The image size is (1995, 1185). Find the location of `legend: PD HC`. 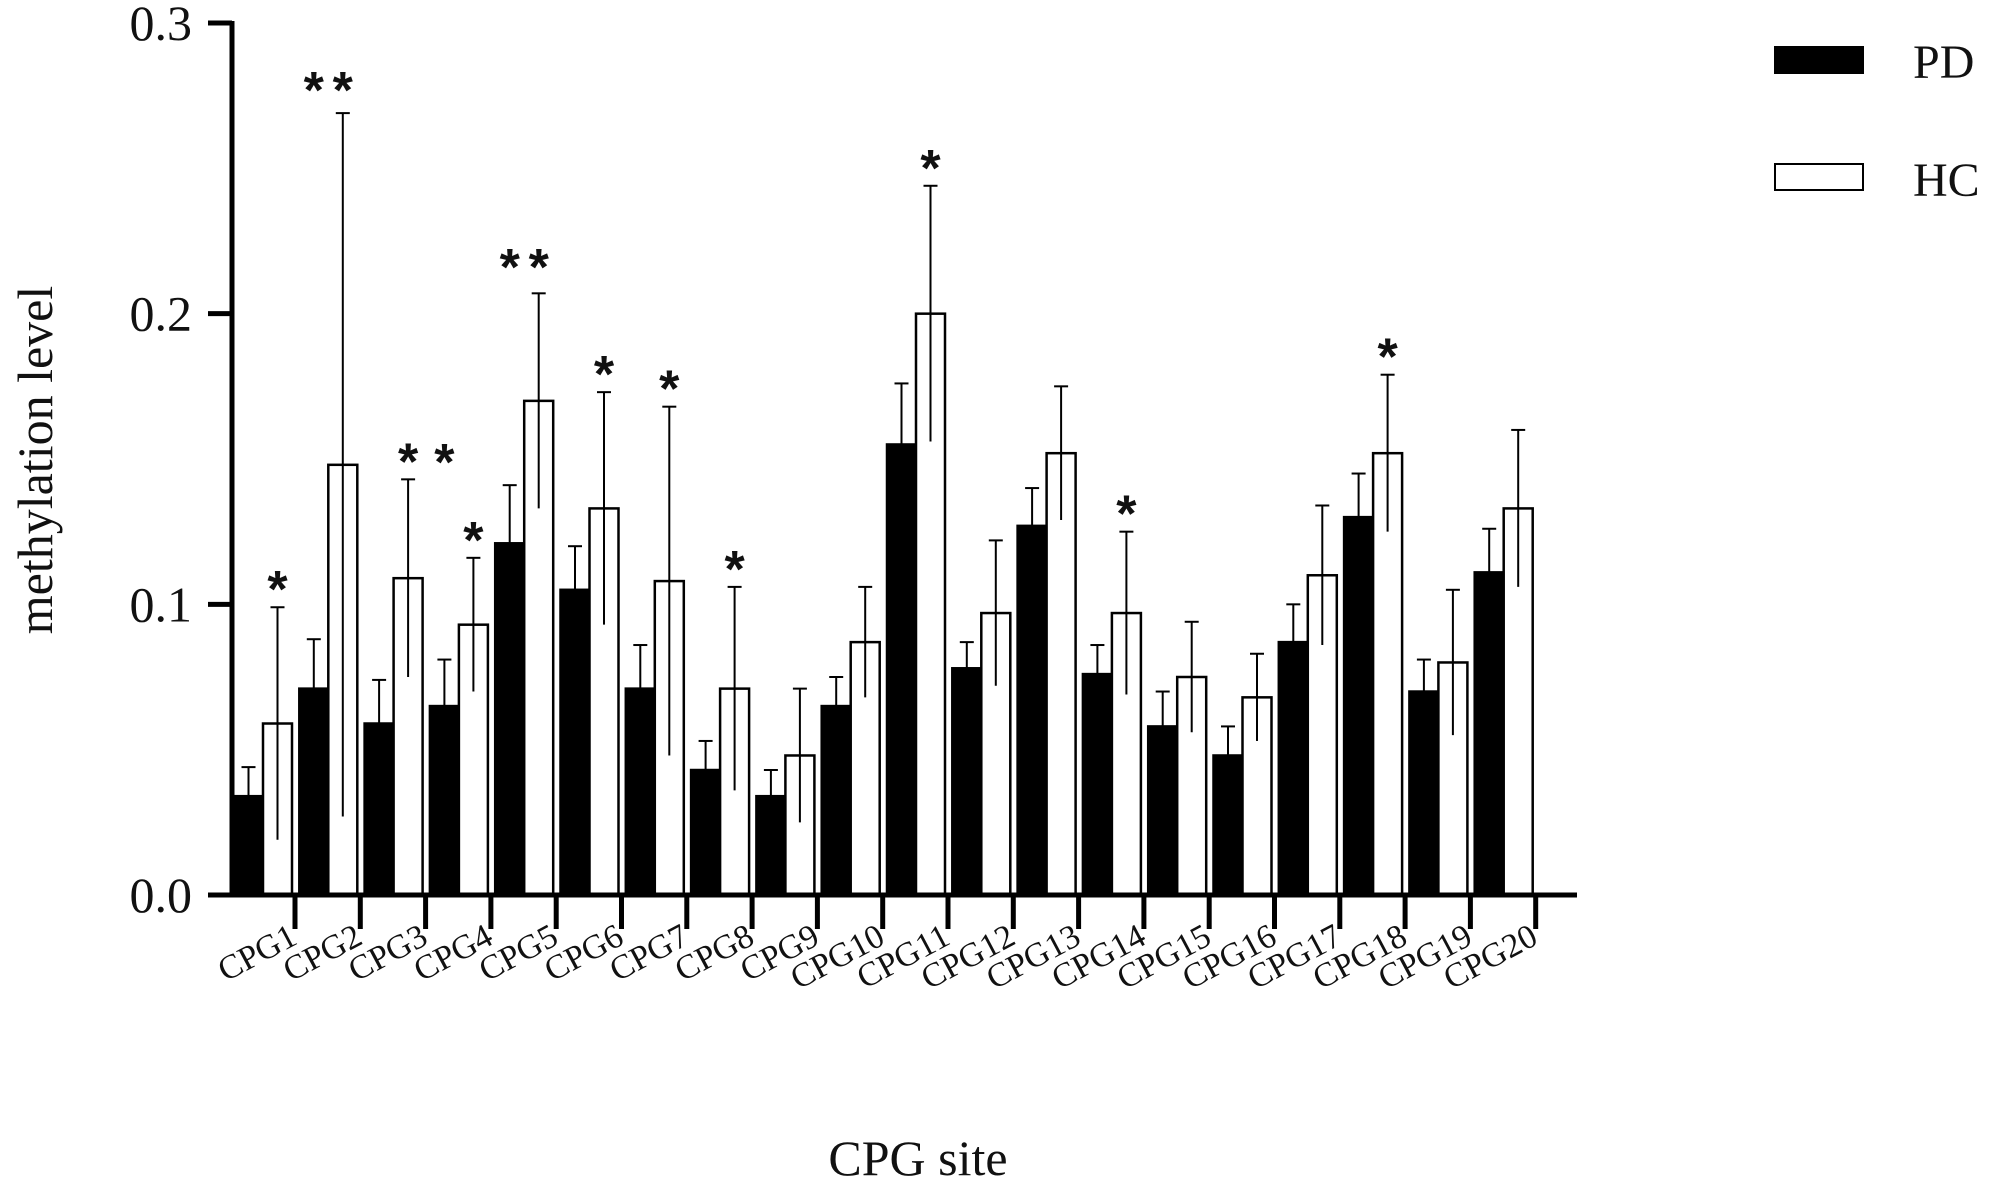

legend: PD HC is located at coordinates (1877, 121).